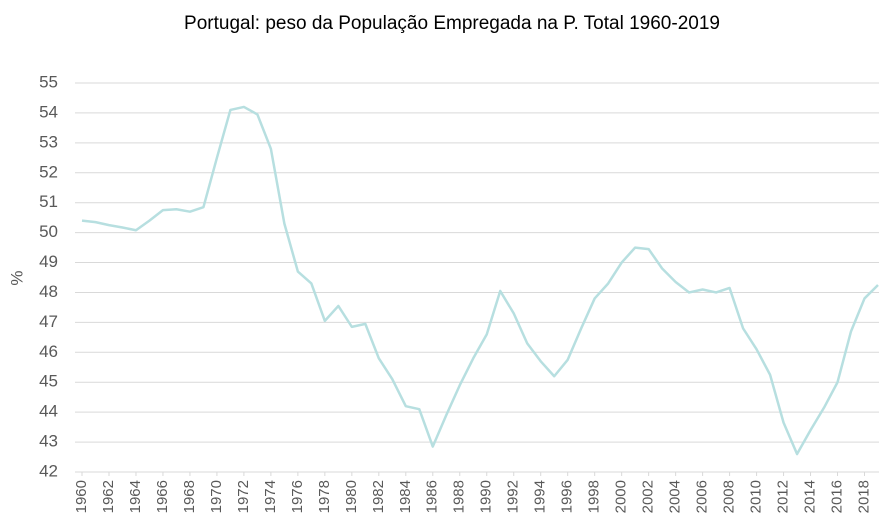 Image resolution: width=879 pixels, height=522 pixels. Describe the element at coordinates (81, 496) in the screenshot. I see `x-tick-label: 1960` at that location.